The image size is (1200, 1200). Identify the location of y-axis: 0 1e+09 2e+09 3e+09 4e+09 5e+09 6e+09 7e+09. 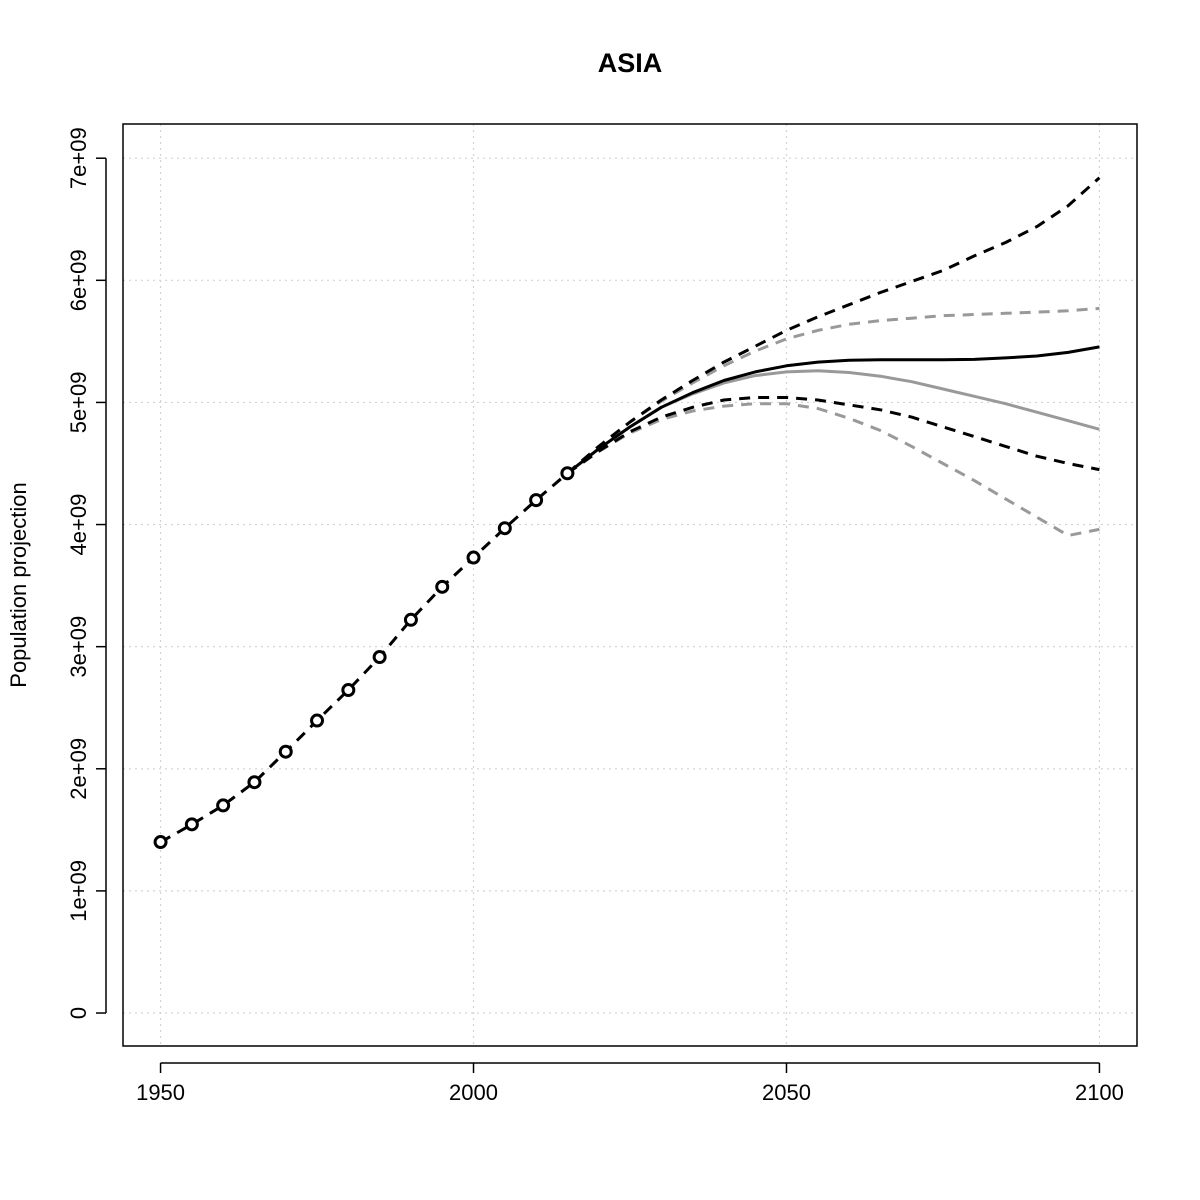
(86, 573).